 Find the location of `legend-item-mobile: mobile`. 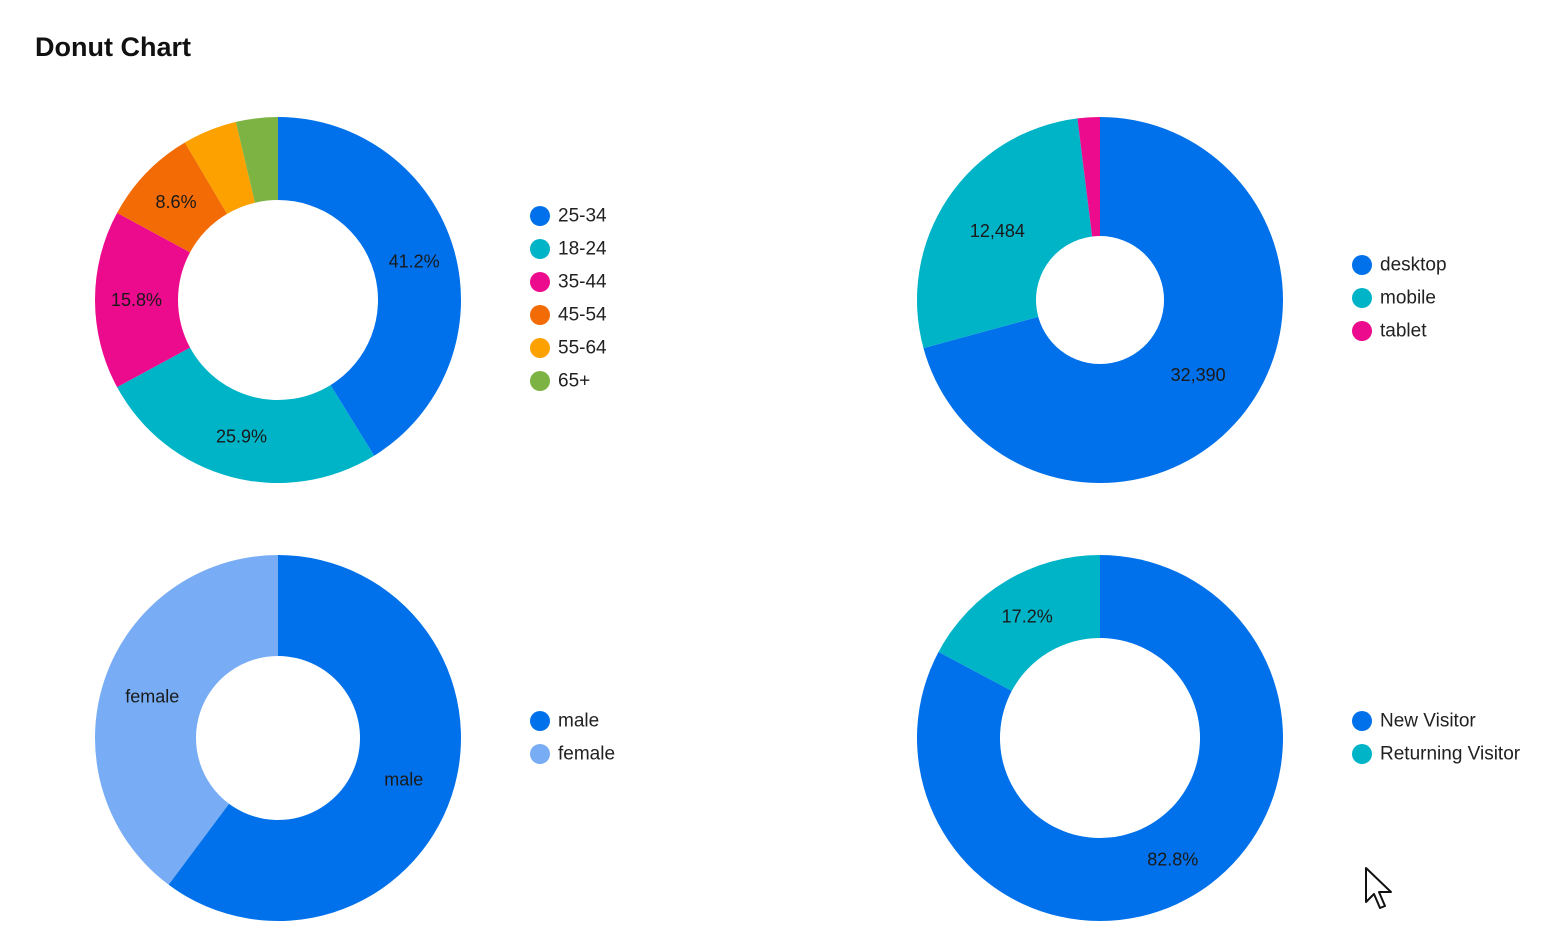

legend-item-mobile: mobile is located at coordinates (1394, 298).